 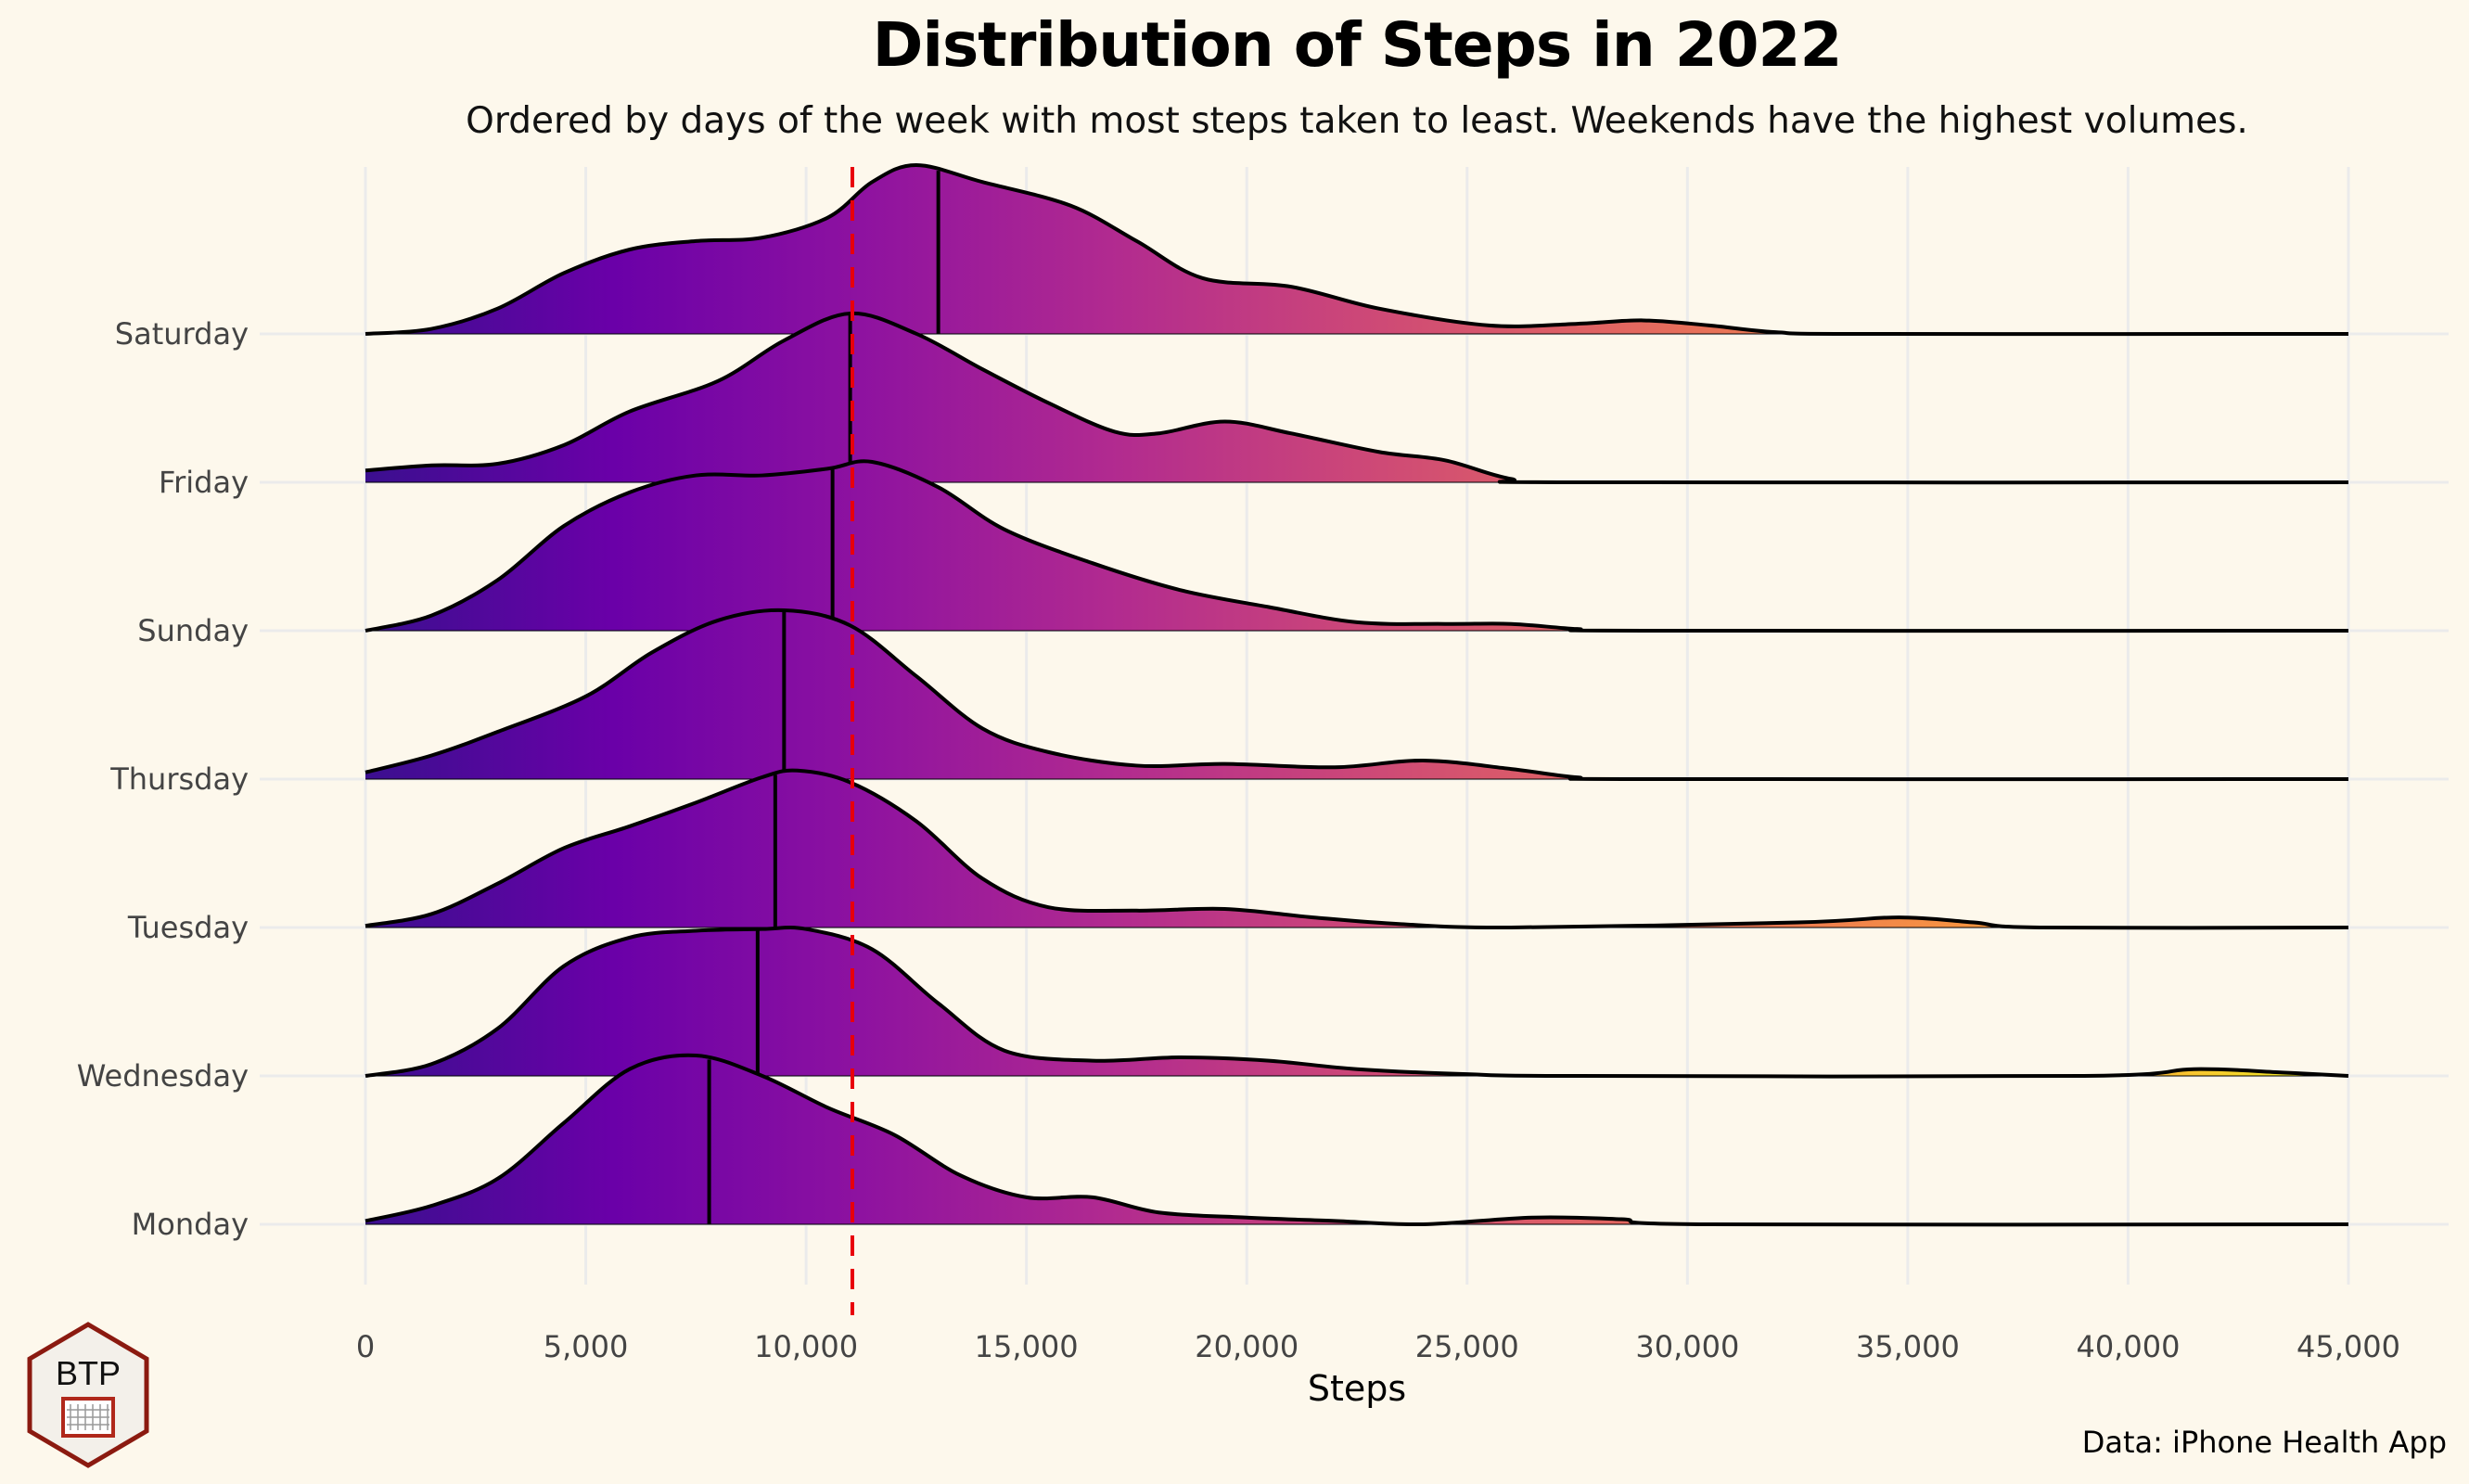 I want to click on logo-text: BTP, so click(x=88, y=1373).